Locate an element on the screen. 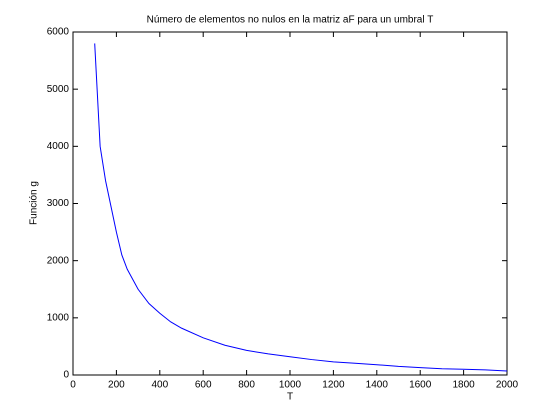 The image size is (560, 420). x-tick-label: 1000 is located at coordinates (290, 385).